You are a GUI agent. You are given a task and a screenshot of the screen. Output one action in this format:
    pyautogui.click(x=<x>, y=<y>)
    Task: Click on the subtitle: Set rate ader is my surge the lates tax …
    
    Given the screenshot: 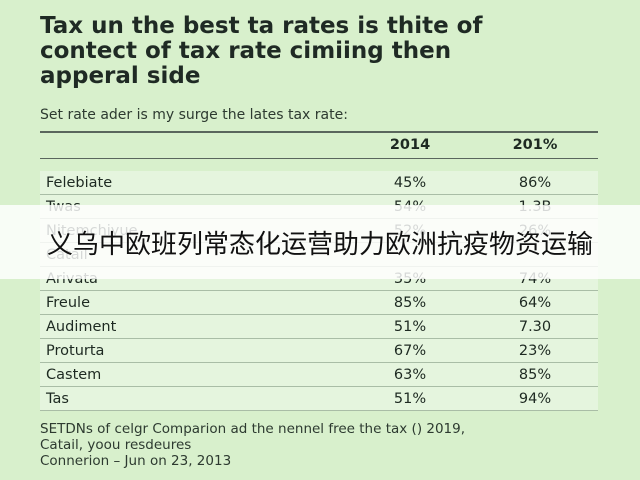 What is the action you would take?
    pyautogui.click(x=194, y=115)
    